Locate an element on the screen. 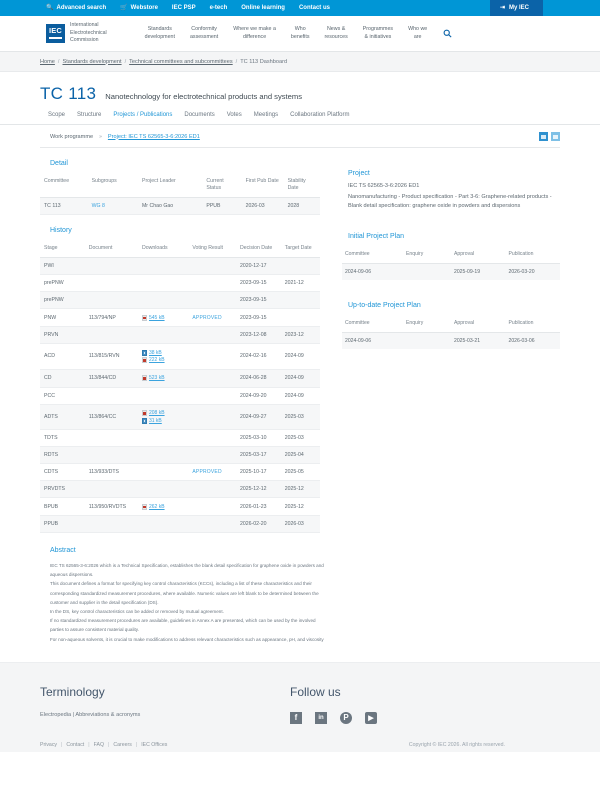 Image resolution: width=600 pixels, height=800 pixels. initial-plan-col-approval: Approval is located at coordinates (478, 255).